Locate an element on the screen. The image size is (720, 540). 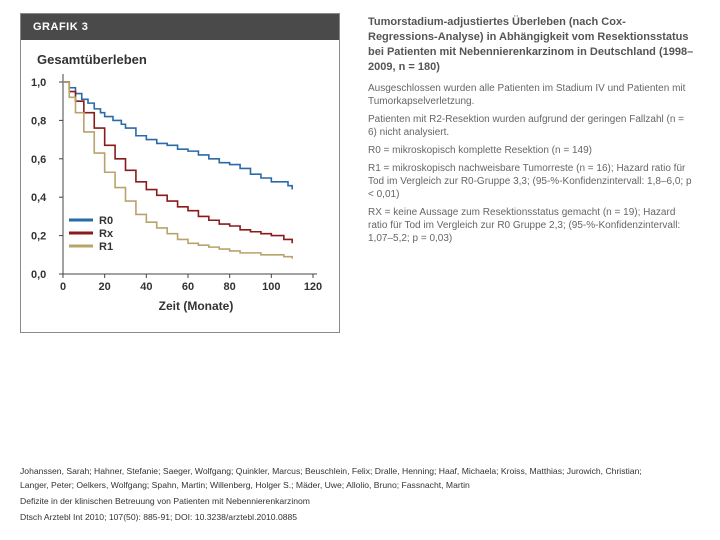
y-tick-label: 1,0 is located at coordinates (38, 83).